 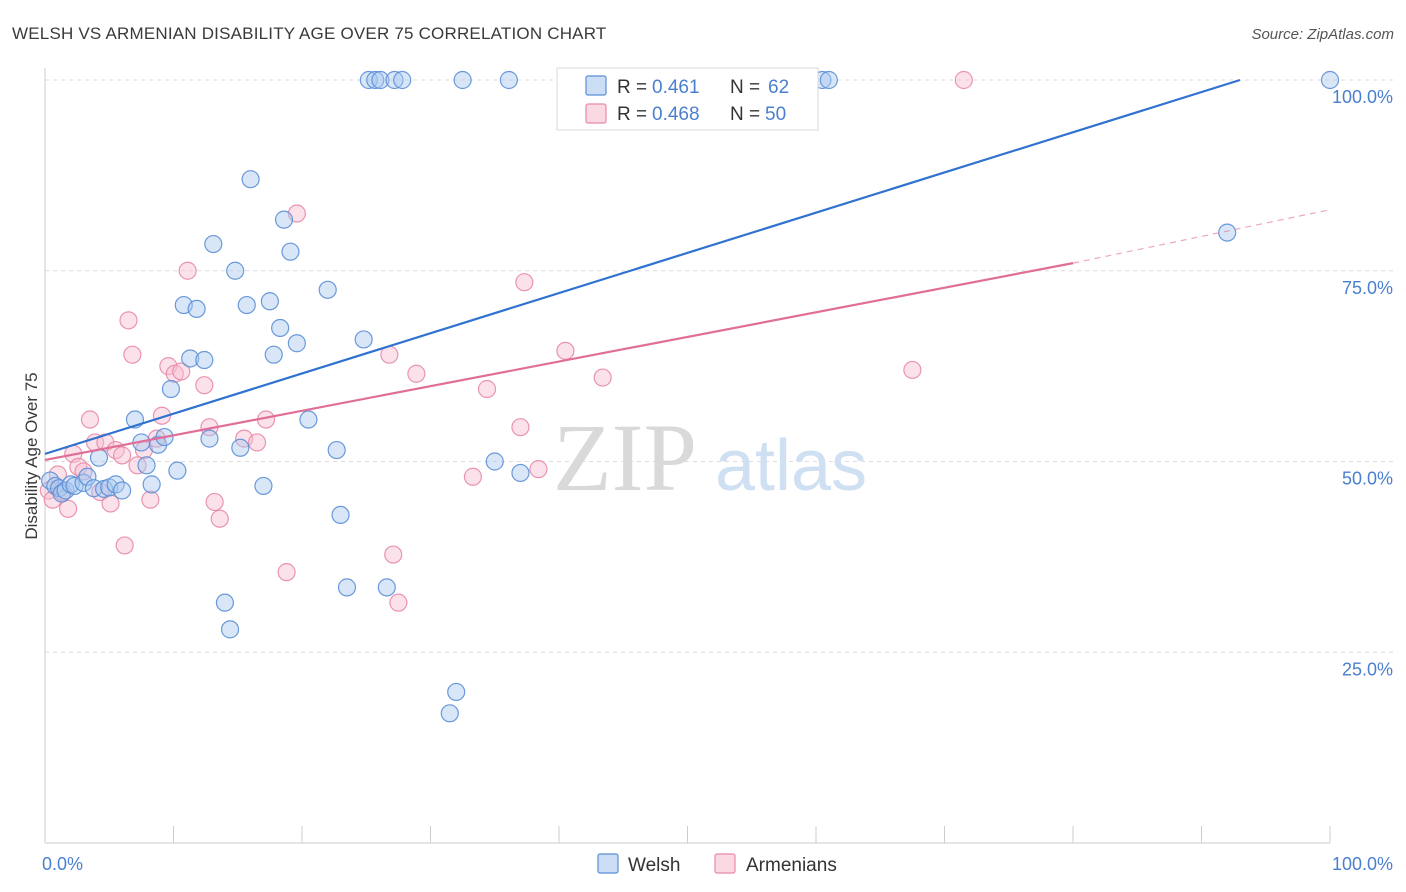 I want to click on welsh-r-value: 0.461, so click(x=676, y=87).